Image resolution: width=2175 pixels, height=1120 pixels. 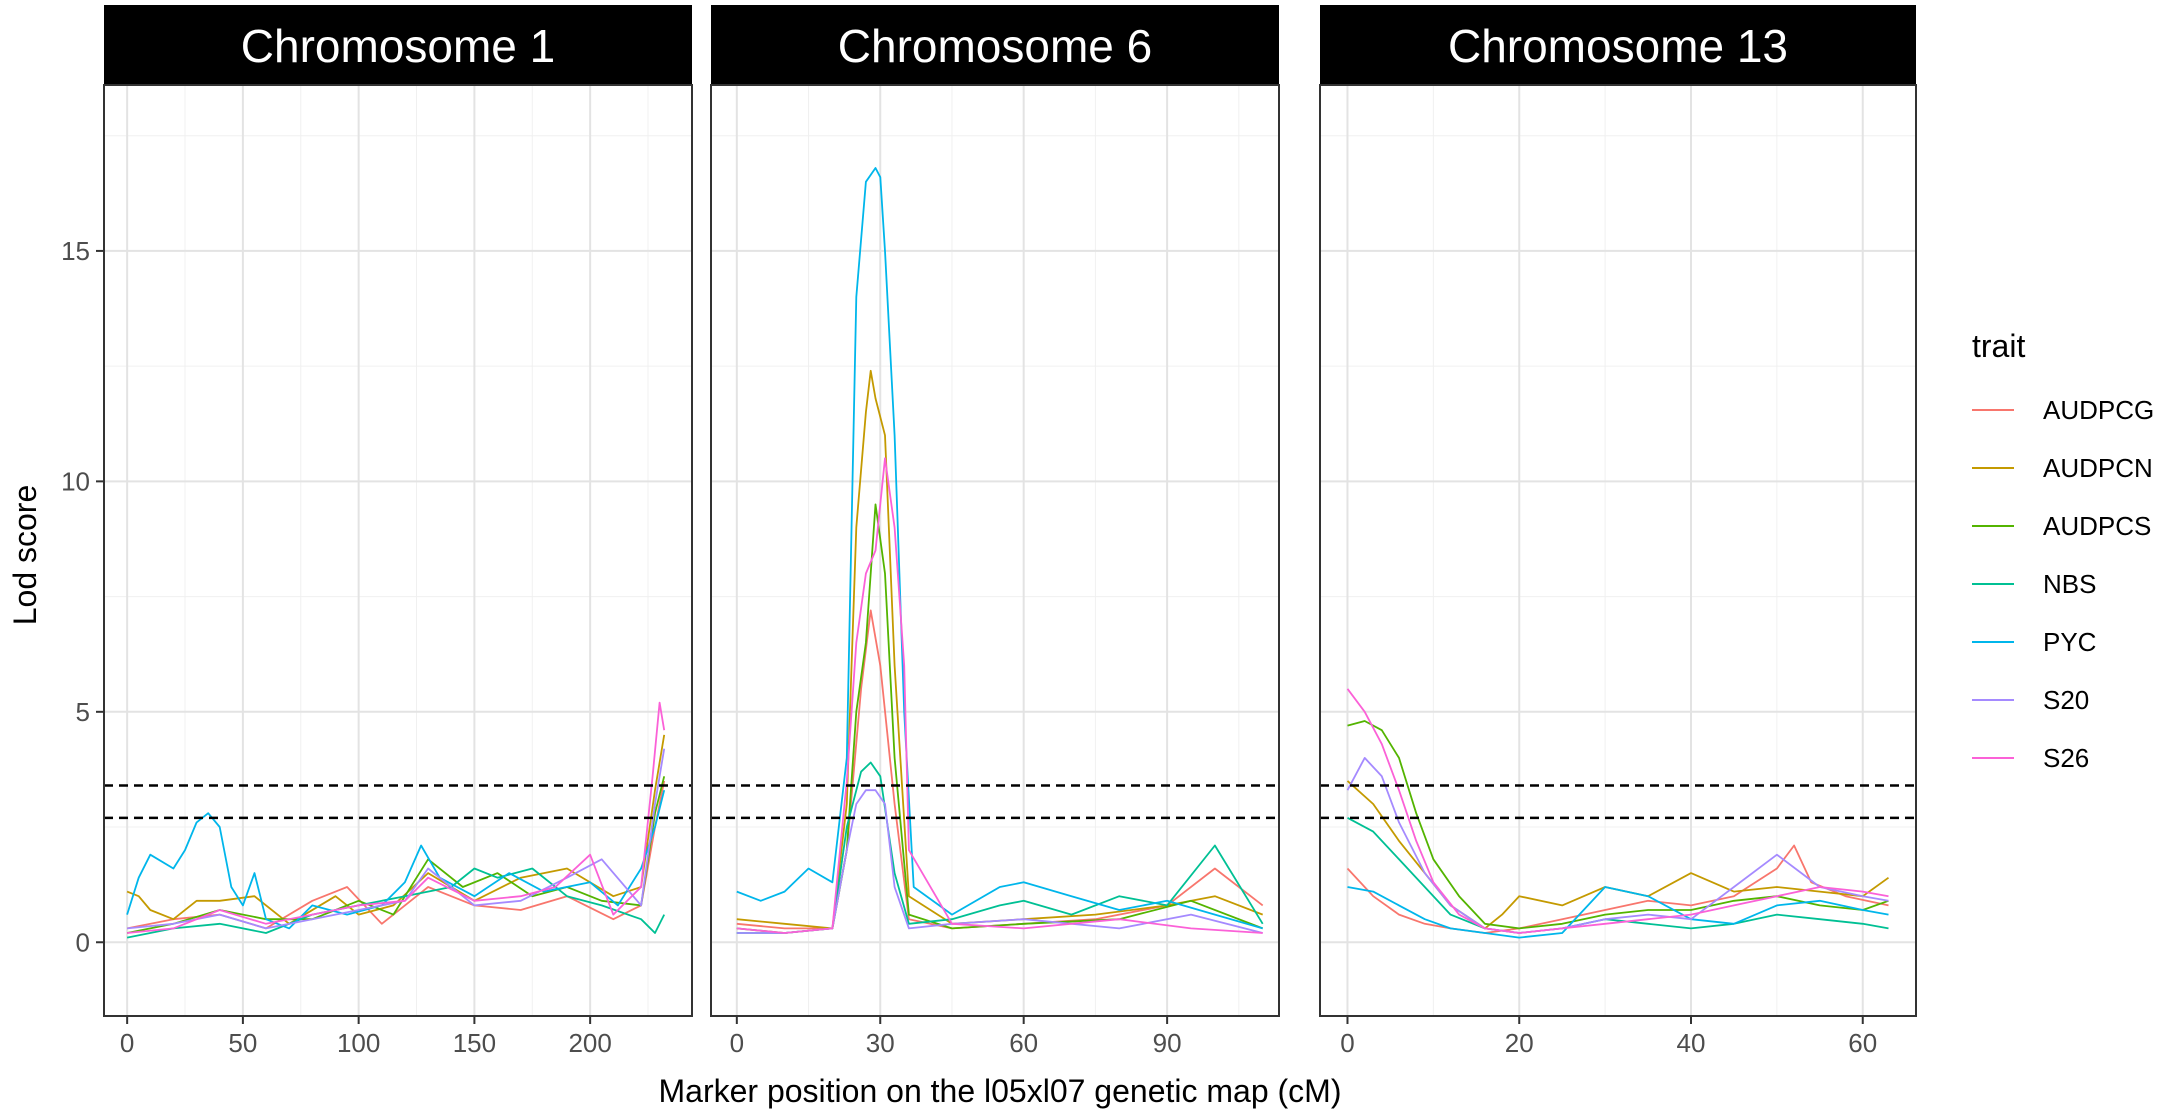 What do you see at coordinates (1519, 1043) in the screenshot?
I see `x-tick-label: 20` at bounding box center [1519, 1043].